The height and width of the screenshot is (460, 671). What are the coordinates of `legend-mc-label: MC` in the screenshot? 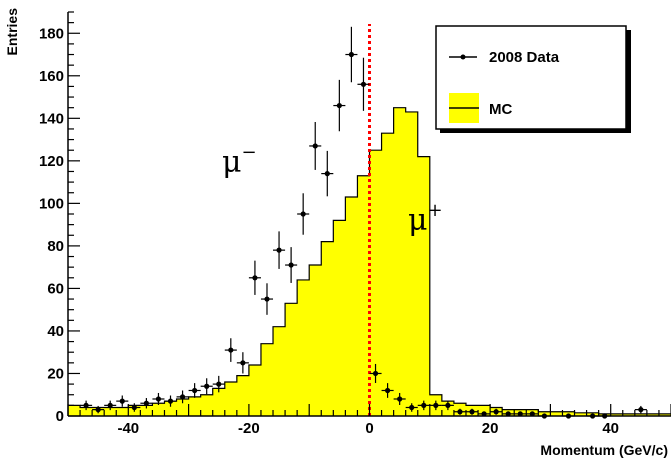 It's located at (500, 109).